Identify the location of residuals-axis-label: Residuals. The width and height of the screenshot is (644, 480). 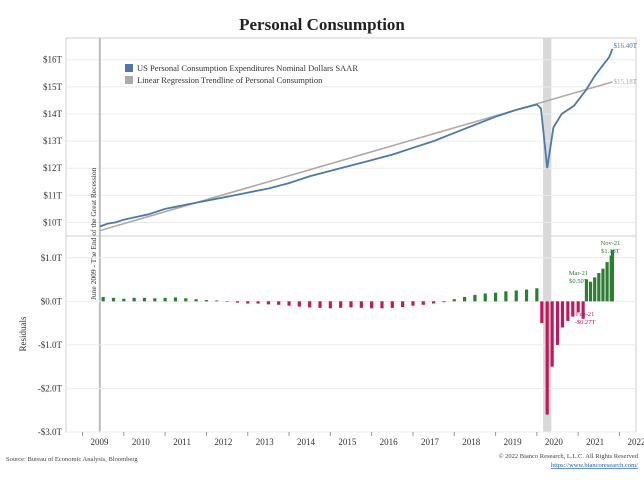
(23, 333).